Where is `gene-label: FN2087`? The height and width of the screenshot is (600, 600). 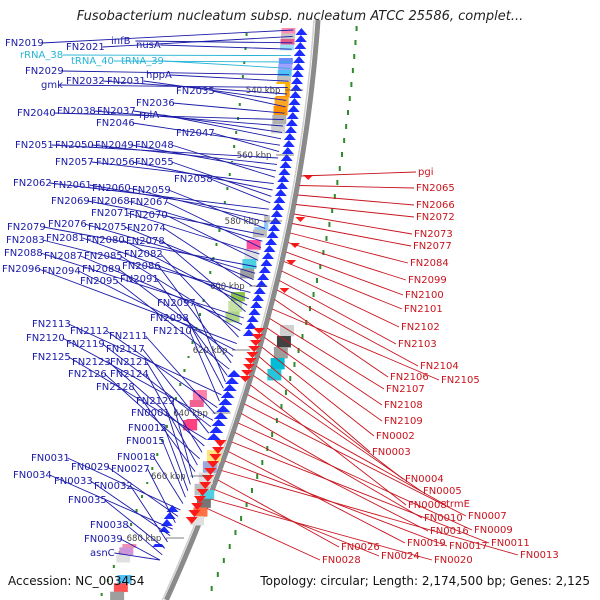 gene-label: FN2087 is located at coordinates (63, 256).